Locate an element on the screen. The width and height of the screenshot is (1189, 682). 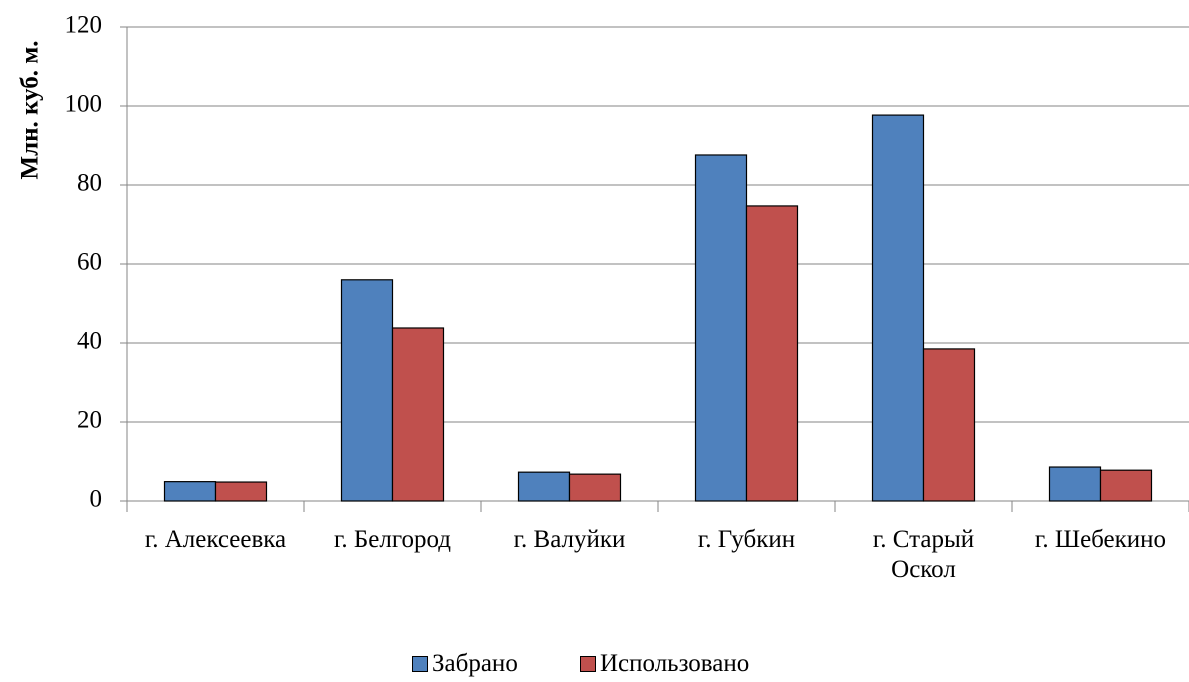
x-tick-label: г. Алексеевка is located at coordinates (215, 539).